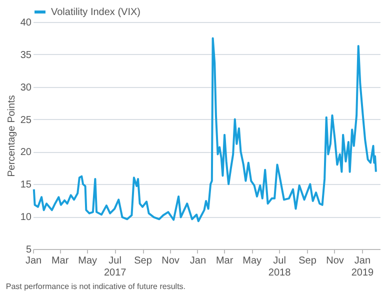 The image size is (385, 296). What do you see at coordinates (95, 12) in the screenshot?
I see `legend-label: Volatility Index (VIX)` at bounding box center [95, 12].